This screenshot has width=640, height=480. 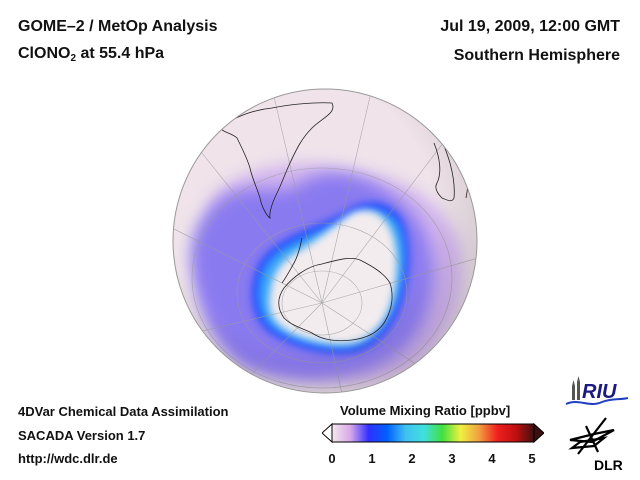 I want to click on colorbar-tick-3: 3, so click(x=452, y=458).